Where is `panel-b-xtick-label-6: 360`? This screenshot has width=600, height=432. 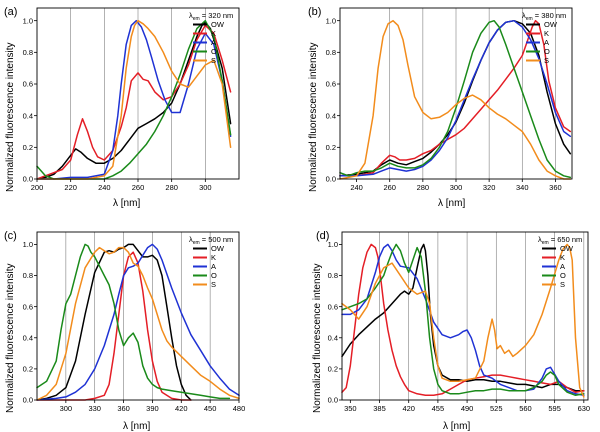
panel-b-xtick-label-6: 360 is located at coordinates (555, 187).